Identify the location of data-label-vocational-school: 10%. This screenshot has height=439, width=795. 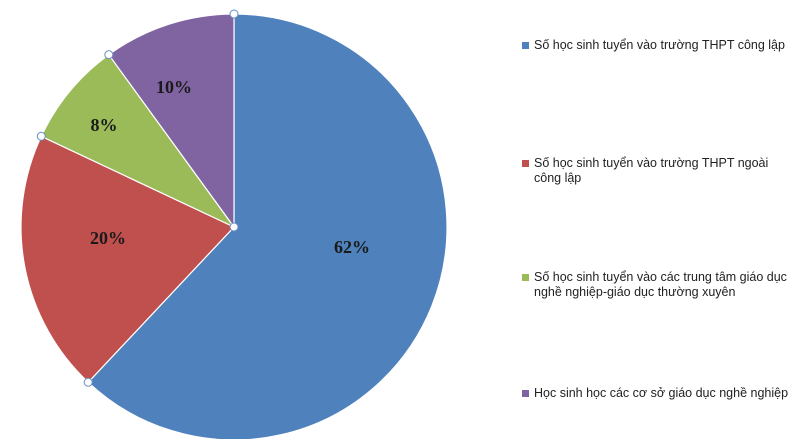
(174, 87).